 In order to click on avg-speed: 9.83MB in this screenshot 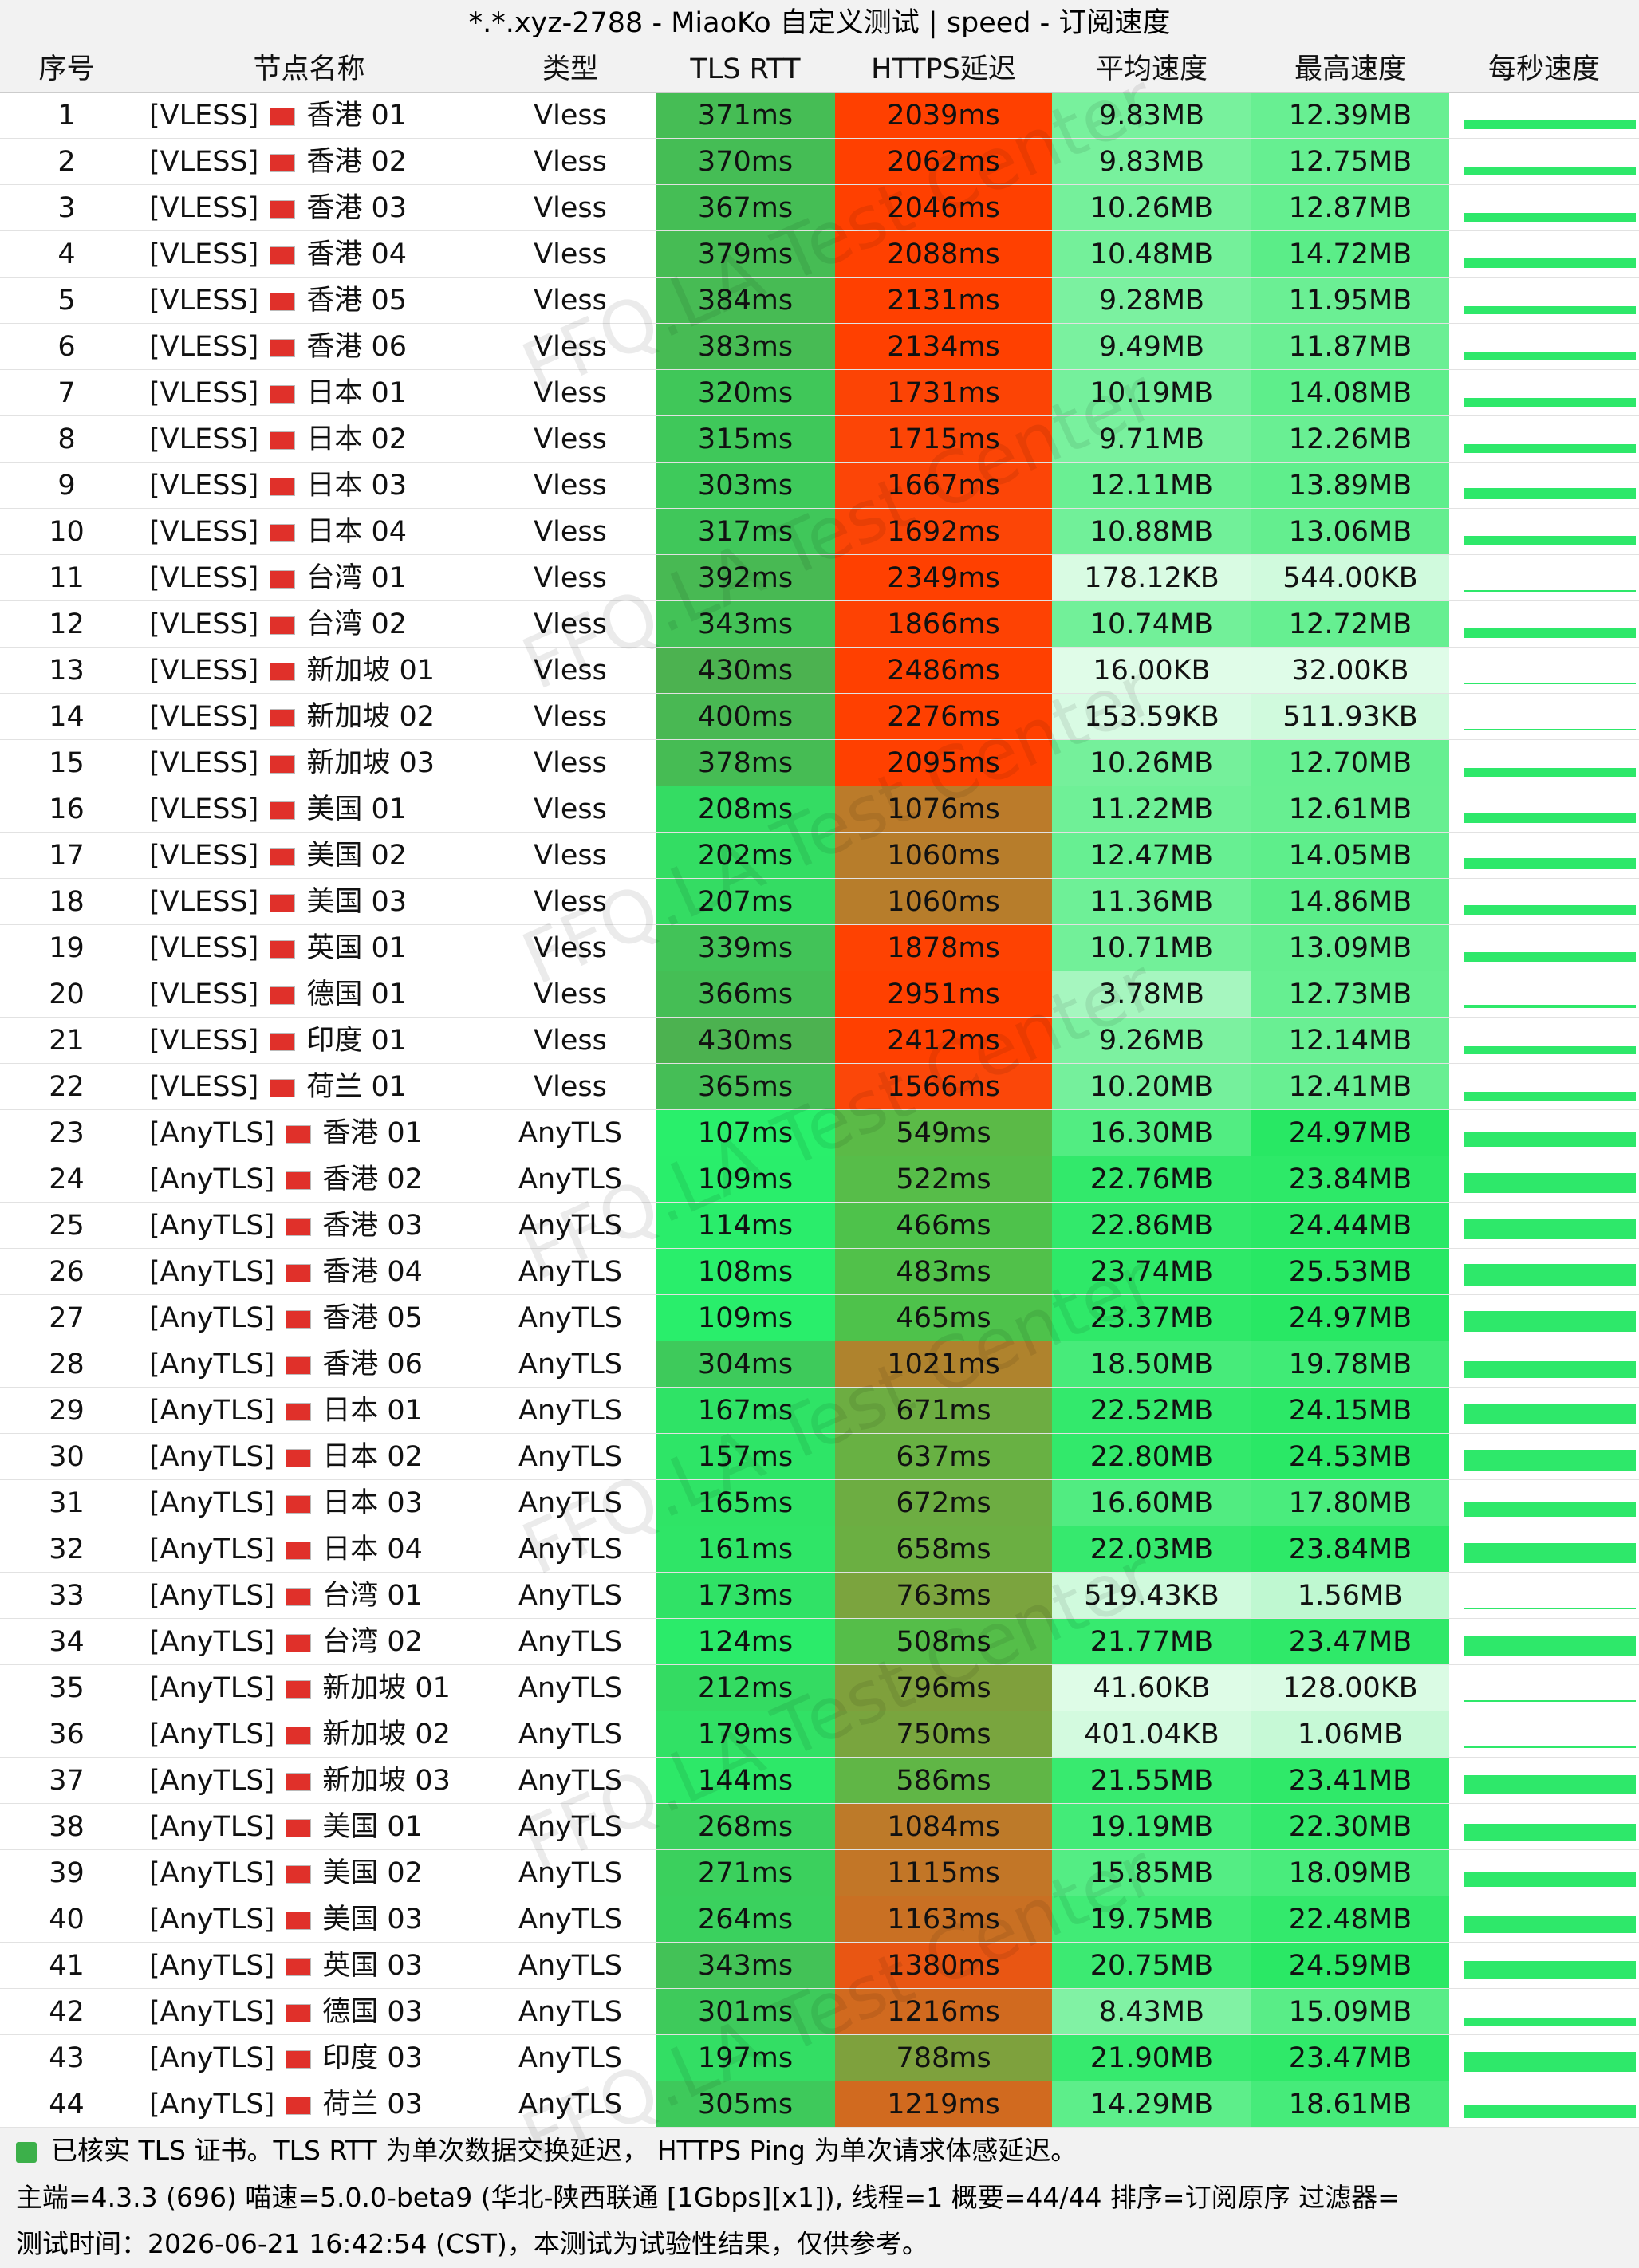, I will do `click(1152, 116)`.